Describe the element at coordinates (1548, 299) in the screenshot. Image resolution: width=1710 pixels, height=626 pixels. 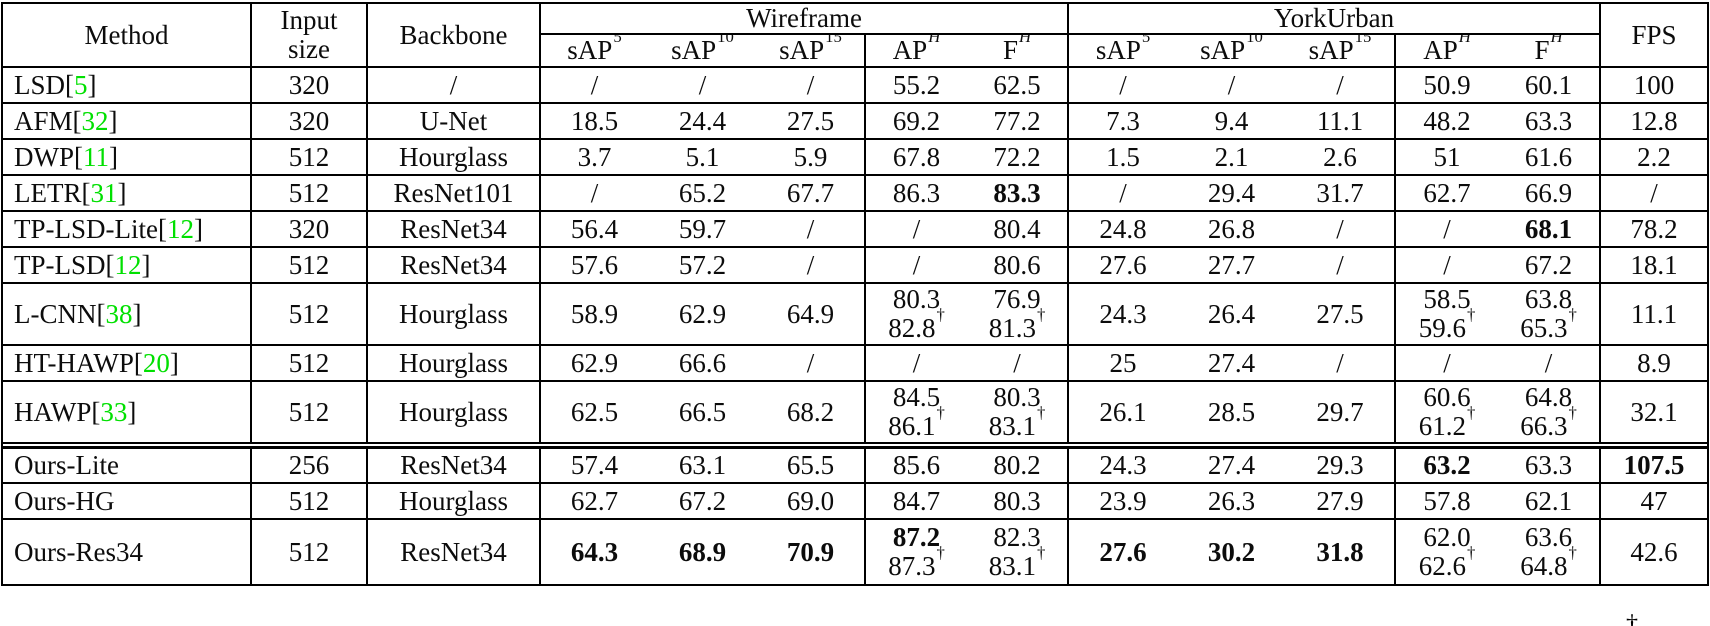
I see `cell-value: 63.8` at that location.